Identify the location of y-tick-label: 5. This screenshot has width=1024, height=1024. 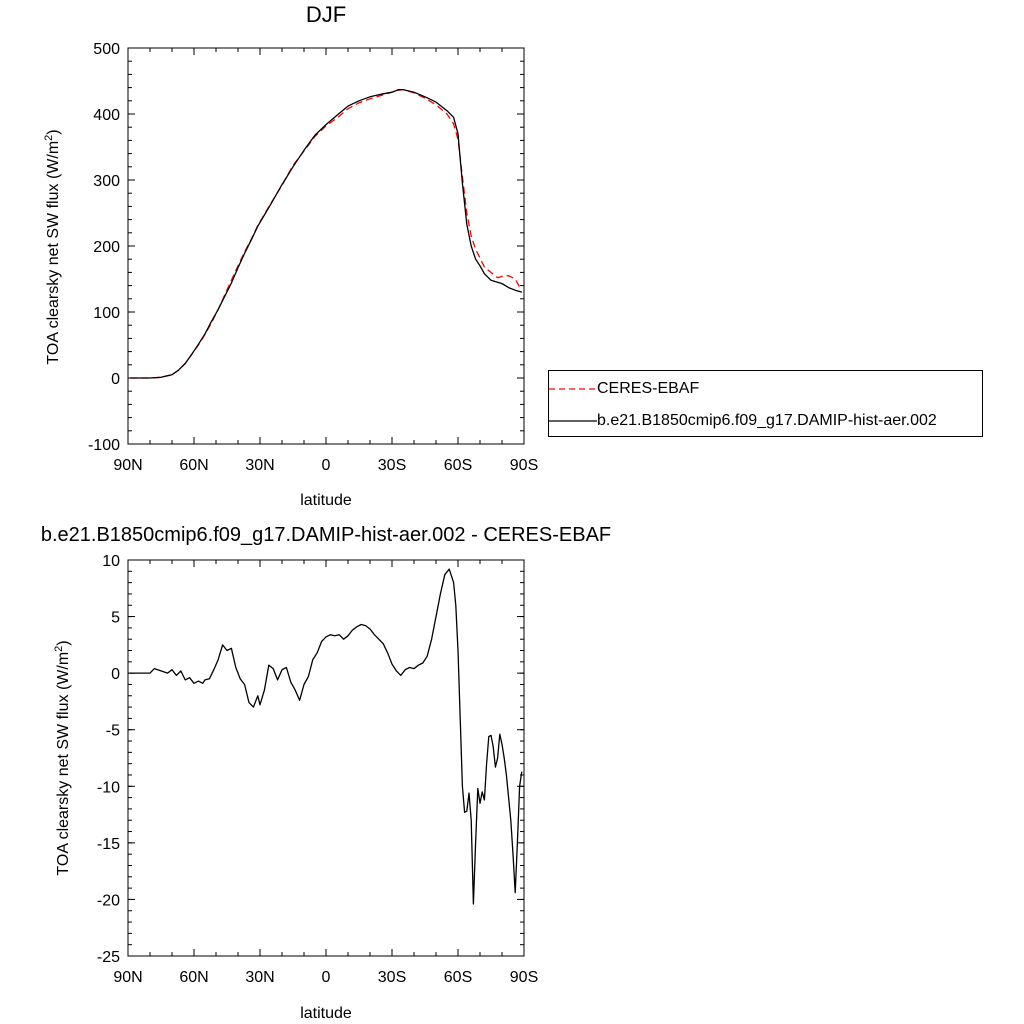
(115, 618).